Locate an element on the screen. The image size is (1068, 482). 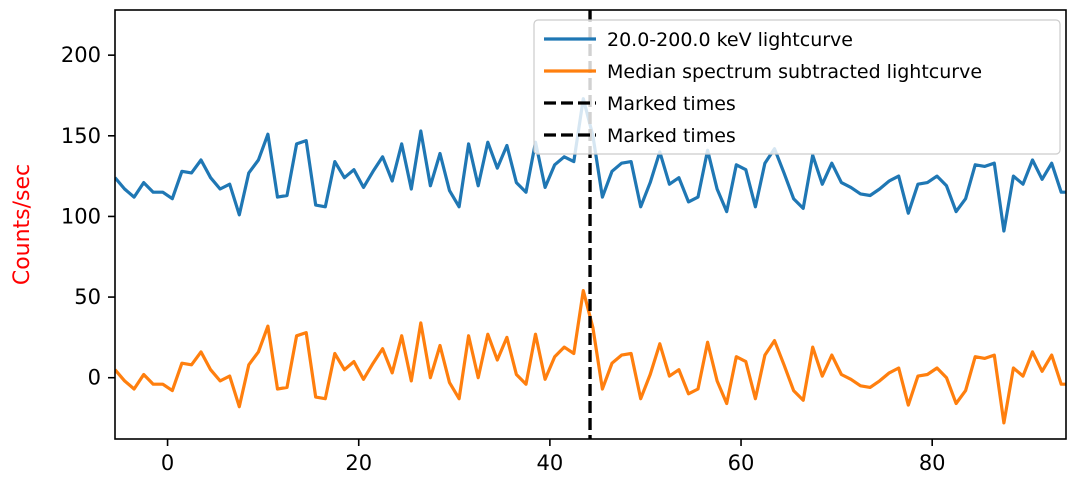
y-tick-label: 50 is located at coordinates (87, 297).